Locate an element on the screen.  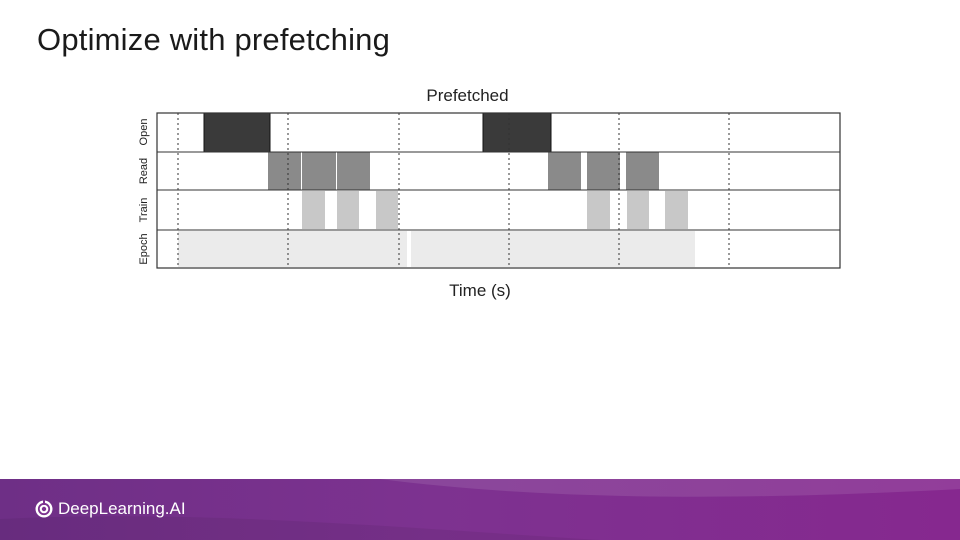
brand-name: DeepLearning.AI is located at coordinates (122, 508).